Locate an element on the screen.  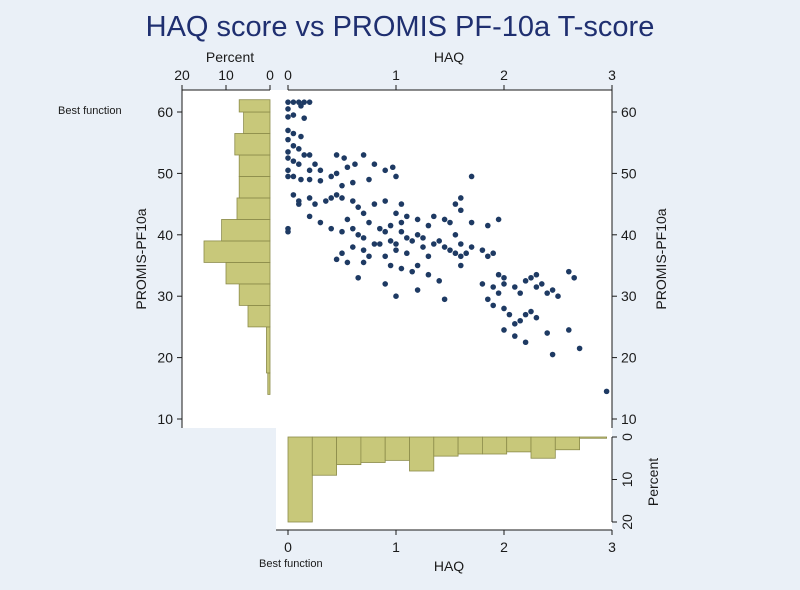
percent-right-tick-label: 20 is located at coordinates (627, 522).